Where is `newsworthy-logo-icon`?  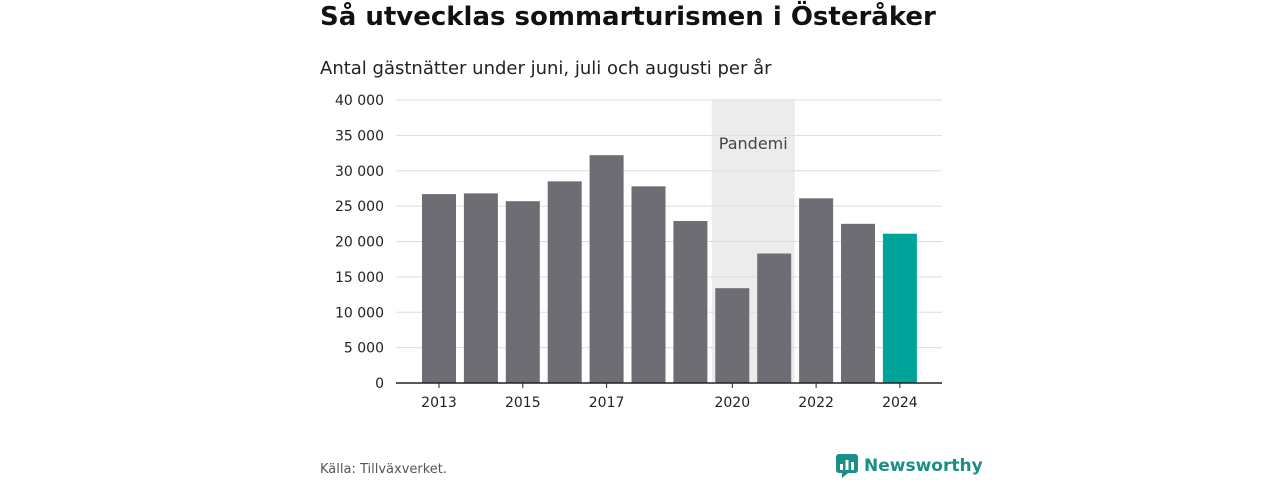
newsworthy-logo-icon is located at coordinates (847, 466).